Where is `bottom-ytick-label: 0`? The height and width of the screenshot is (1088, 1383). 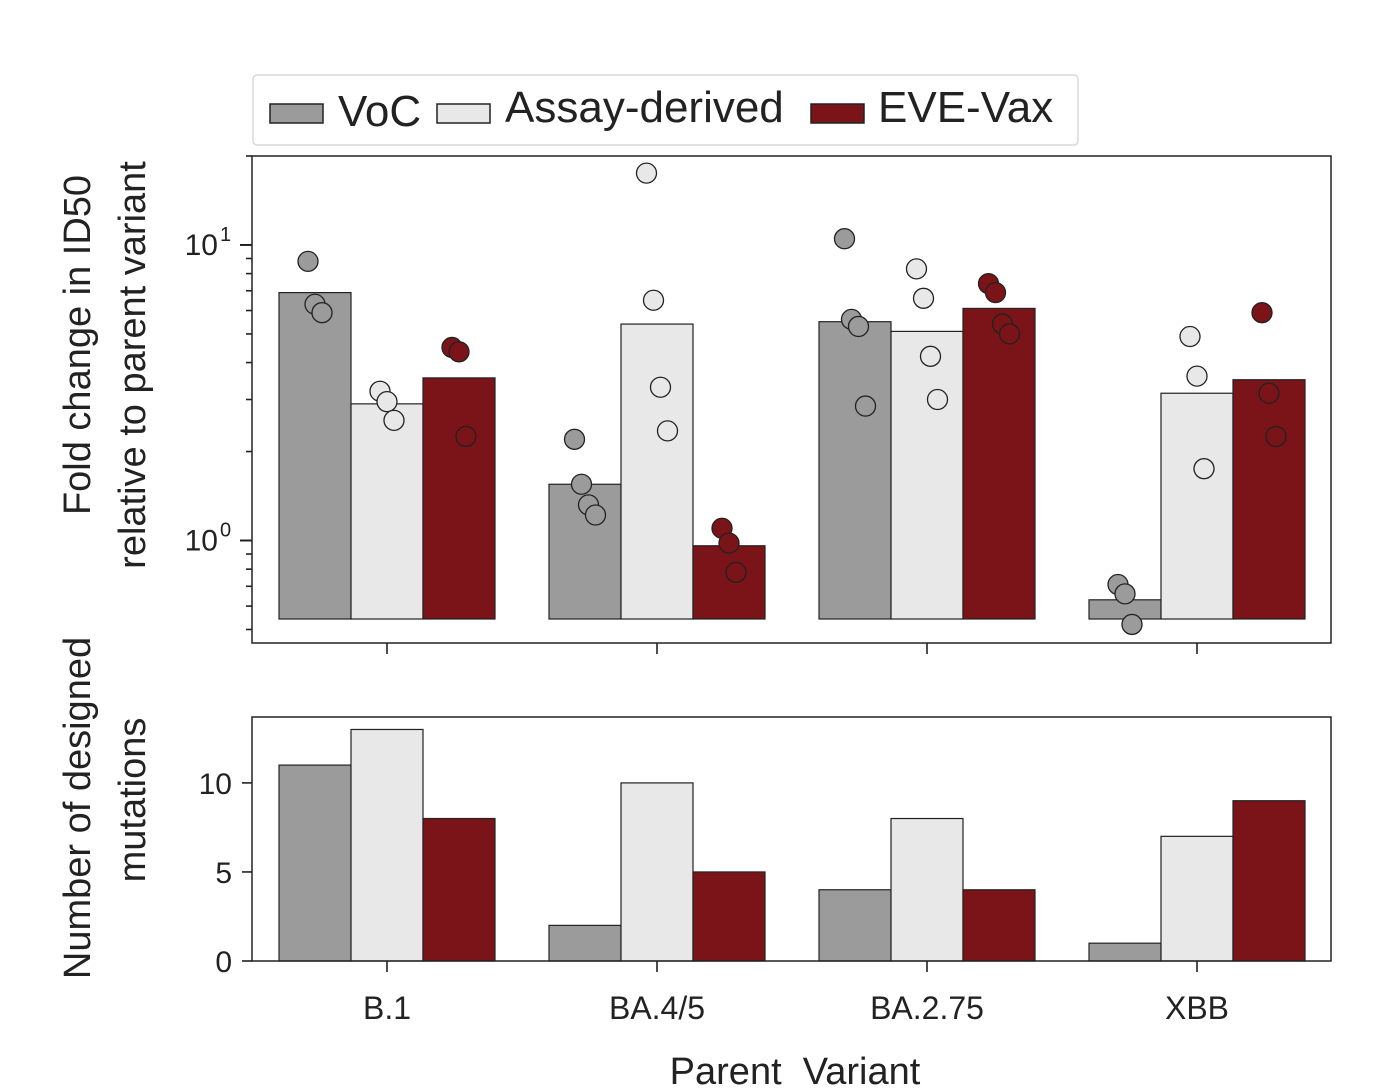
bottom-ytick-label: 0 is located at coordinates (223, 962).